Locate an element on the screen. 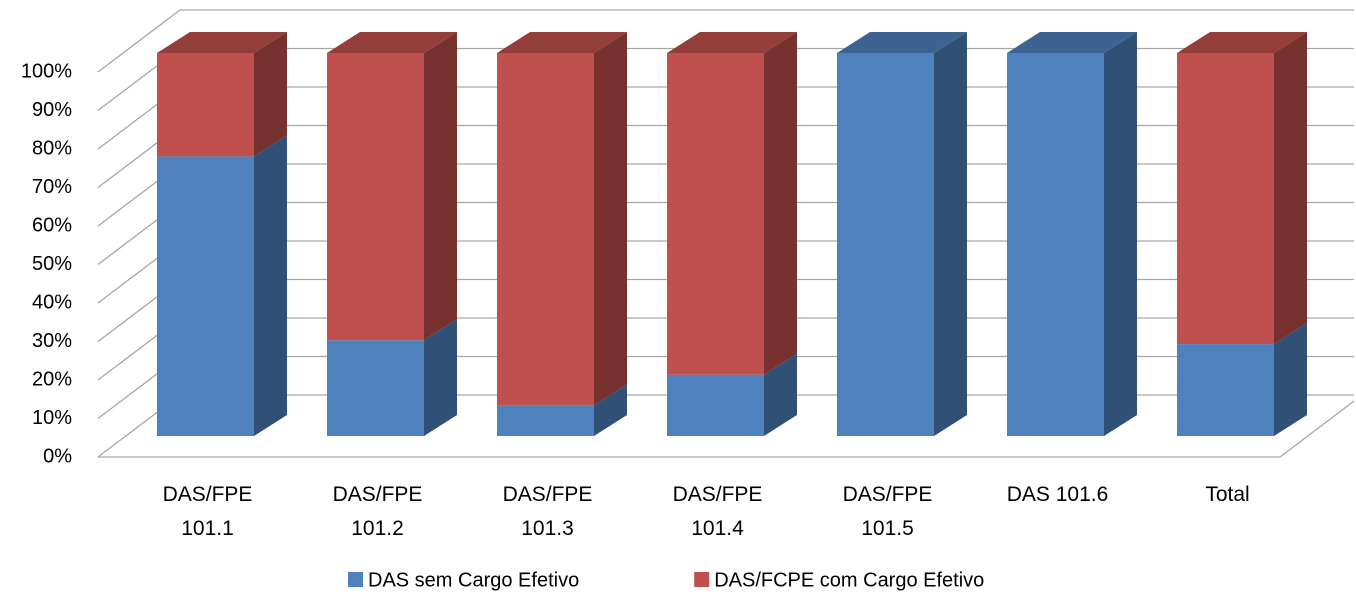 The height and width of the screenshot is (607, 1356). y-tick-label: 50% is located at coordinates (52, 264).